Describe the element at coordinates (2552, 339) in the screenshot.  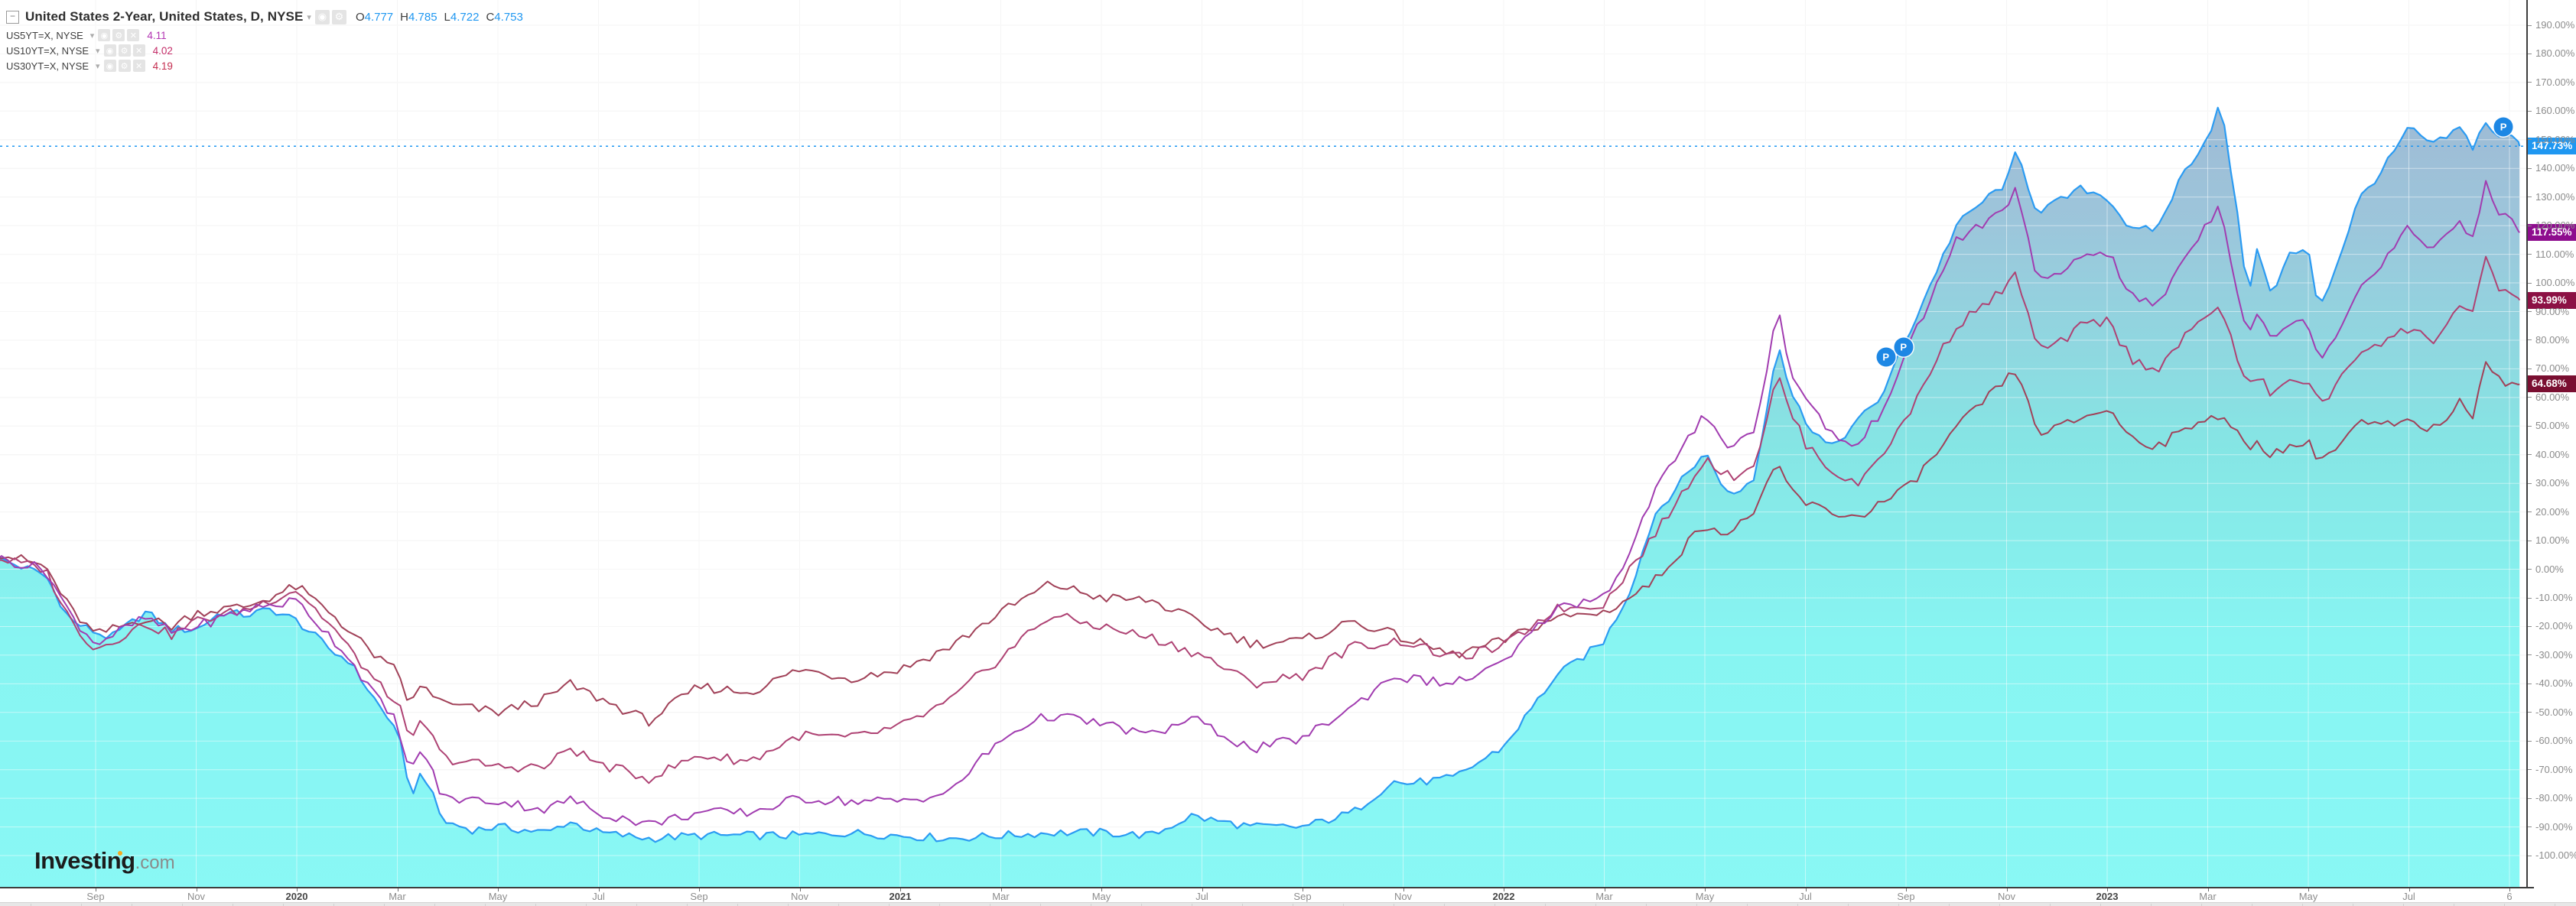
I see `y-axis-label: 80.00%` at that location.